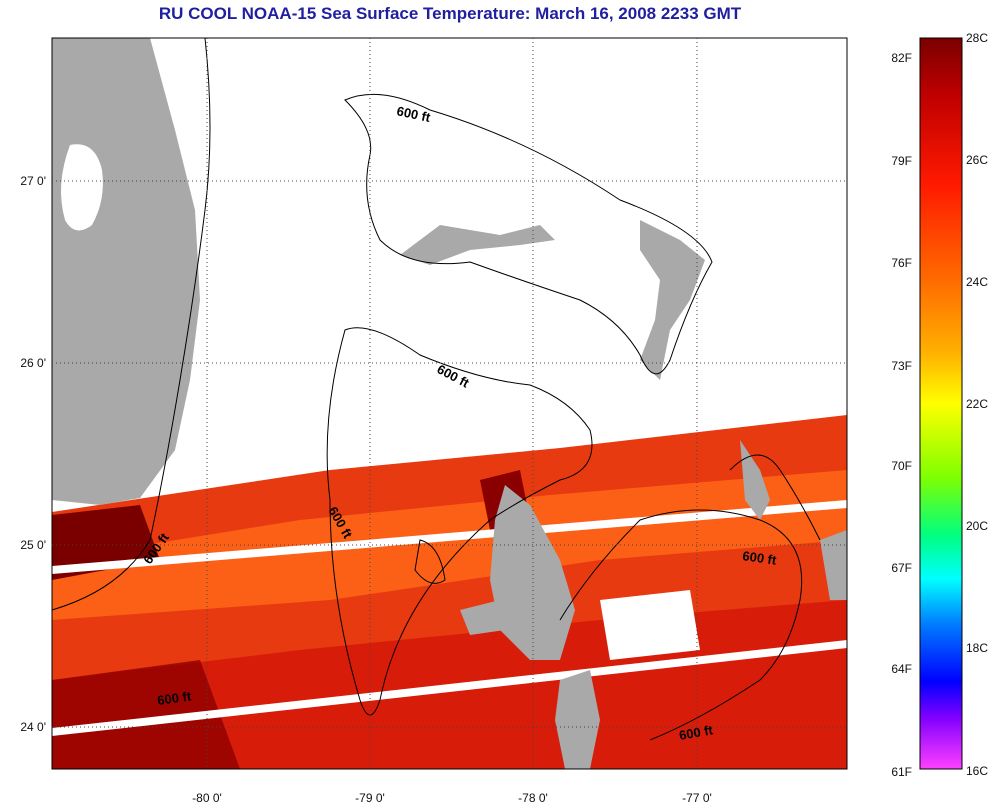  Describe the element at coordinates (532, 572) in the screenshot. I see `andros-island` at that location.